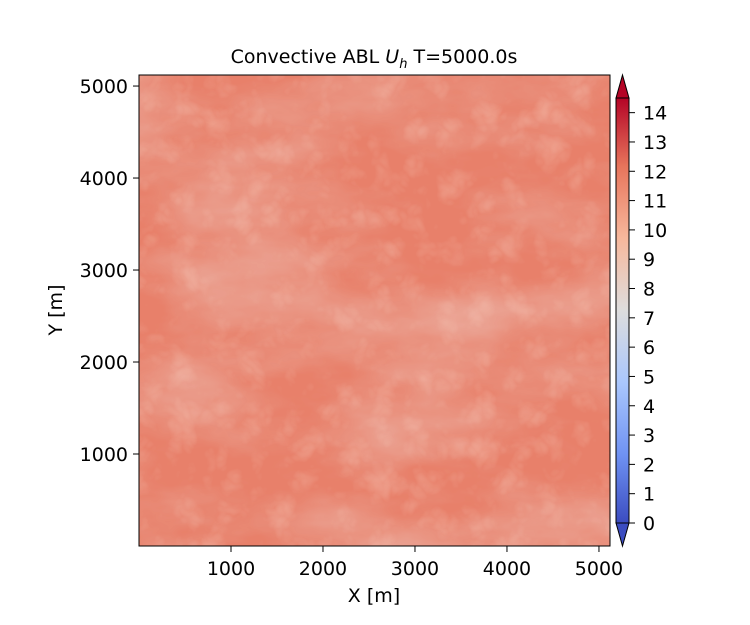 This screenshot has width=750, height=625. I want to click on colorbar-tick-label: 9, so click(649, 260).